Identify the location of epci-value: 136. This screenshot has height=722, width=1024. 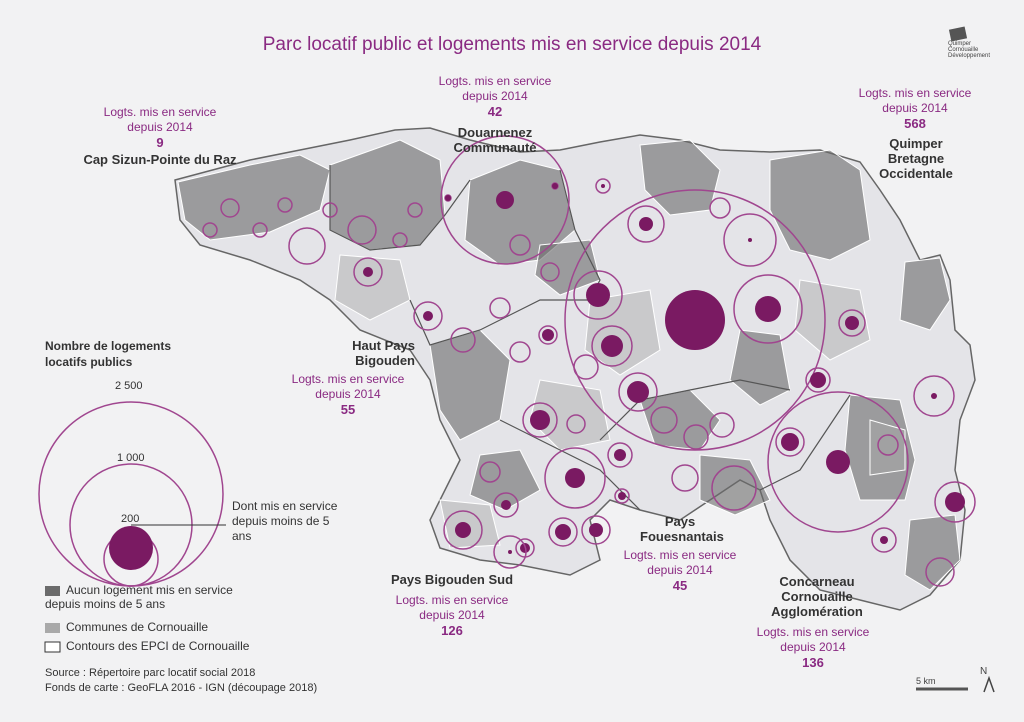
(813, 662).